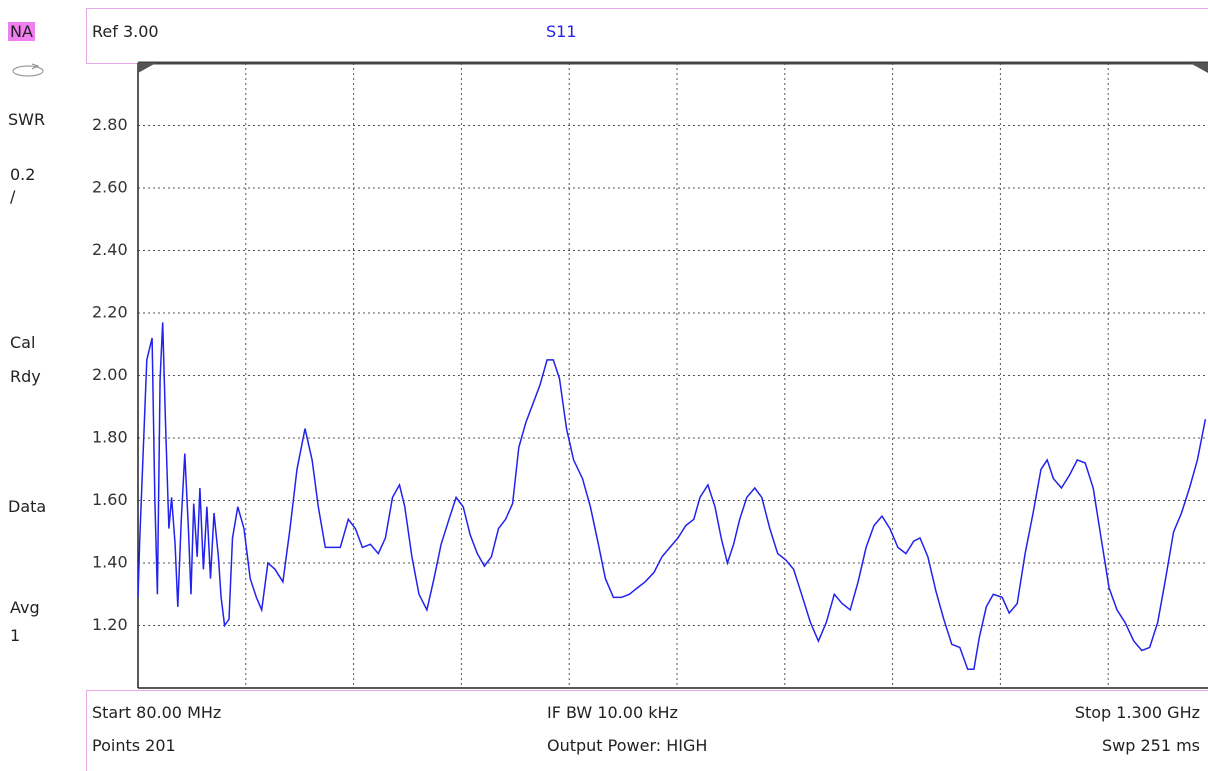 Image resolution: width=1208 pixels, height=771 pixels. What do you see at coordinates (157, 712) in the screenshot?
I see `start-label: Start 80.00 MHz` at bounding box center [157, 712].